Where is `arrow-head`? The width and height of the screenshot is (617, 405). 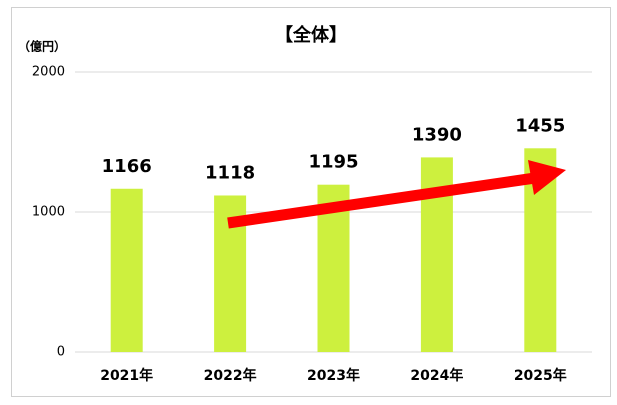 arrow-head is located at coordinates (547, 177).